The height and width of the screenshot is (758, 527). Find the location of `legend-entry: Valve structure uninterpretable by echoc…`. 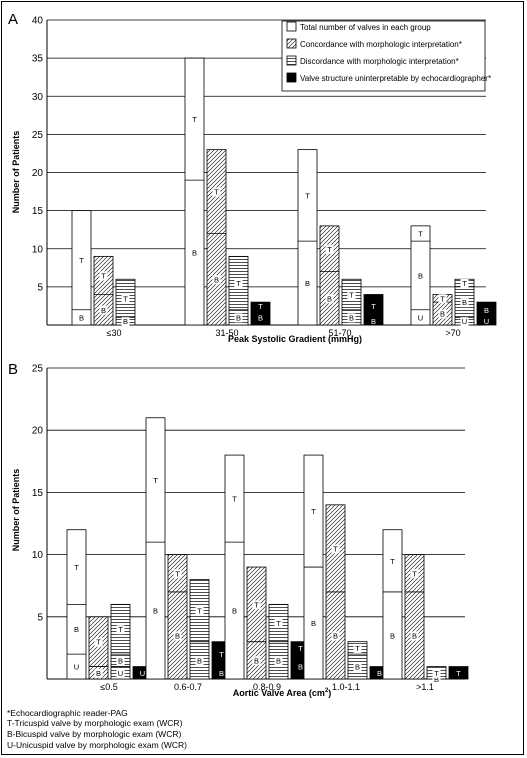

legend-entry: Valve structure uninterpretable by echoc… is located at coordinates (395, 78).